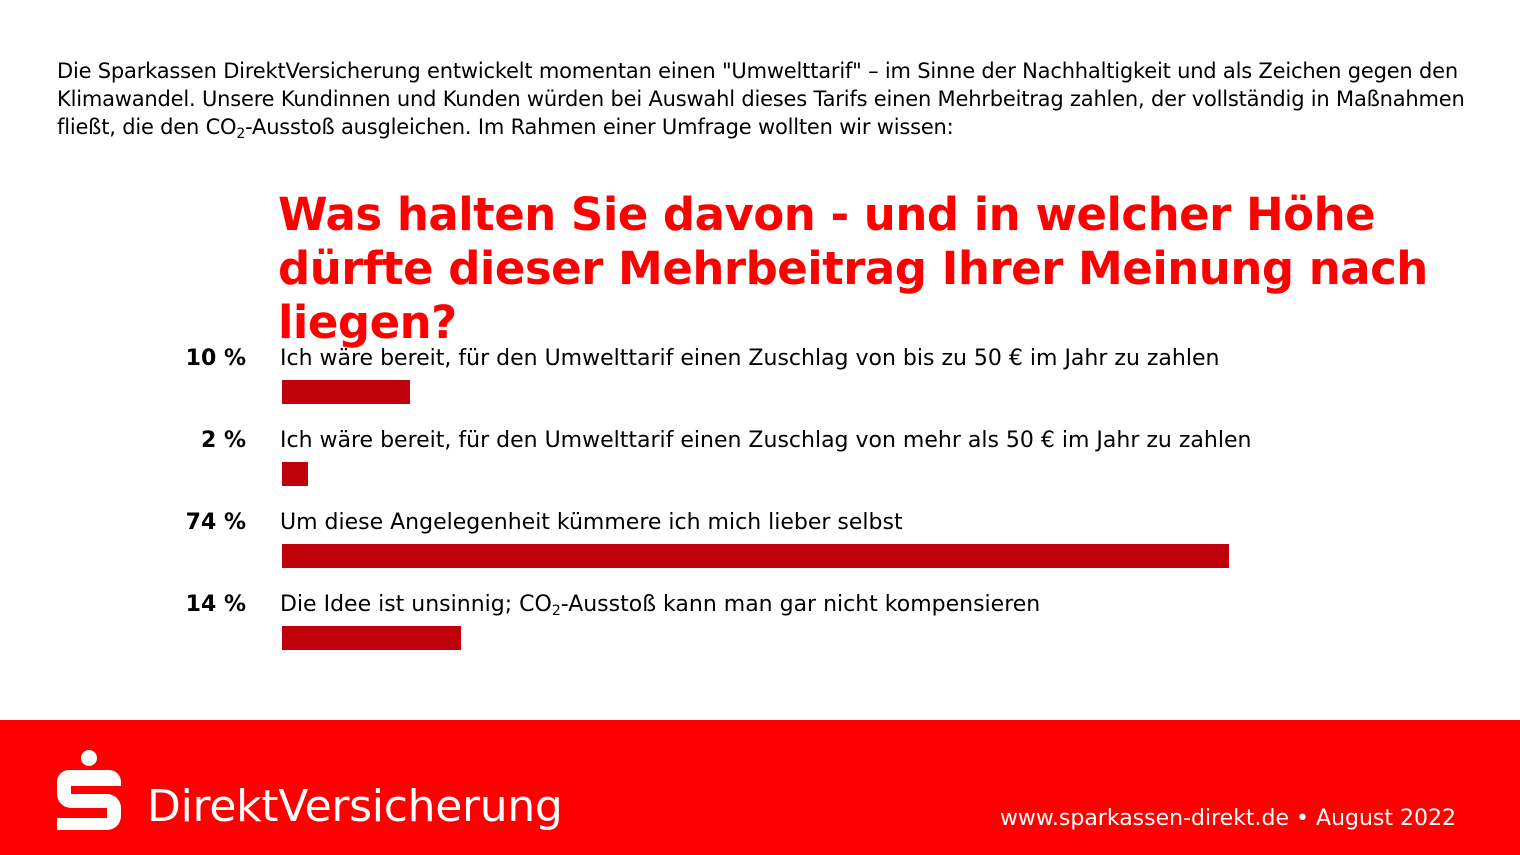 The image size is (1520, 855). Describe the element at coordinates (215, 604) in the screenshot. I see `value-label: 14 %` at that location.